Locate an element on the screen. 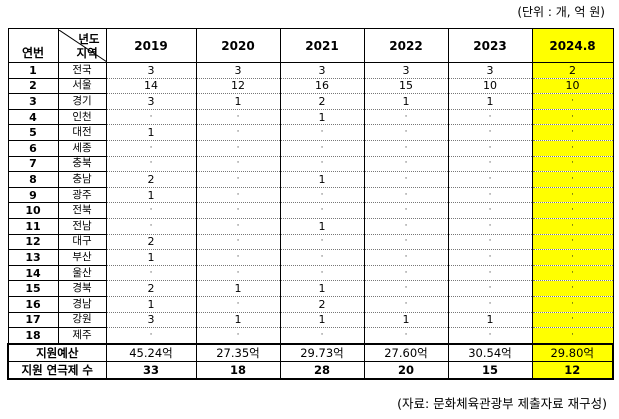 This screenshot has width=619, height=419. region-name: 충남 is located at coordinates (82, 179).